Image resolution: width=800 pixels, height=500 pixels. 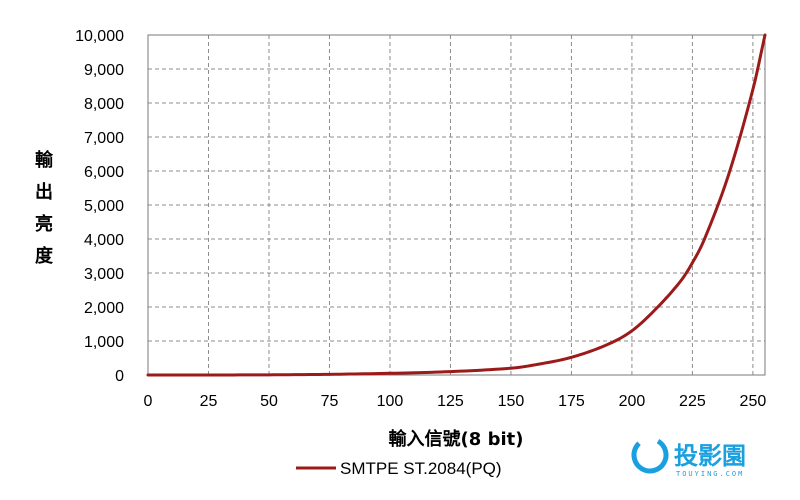 I want to click on x-tick-label: 50, so click(x=269, y=401).